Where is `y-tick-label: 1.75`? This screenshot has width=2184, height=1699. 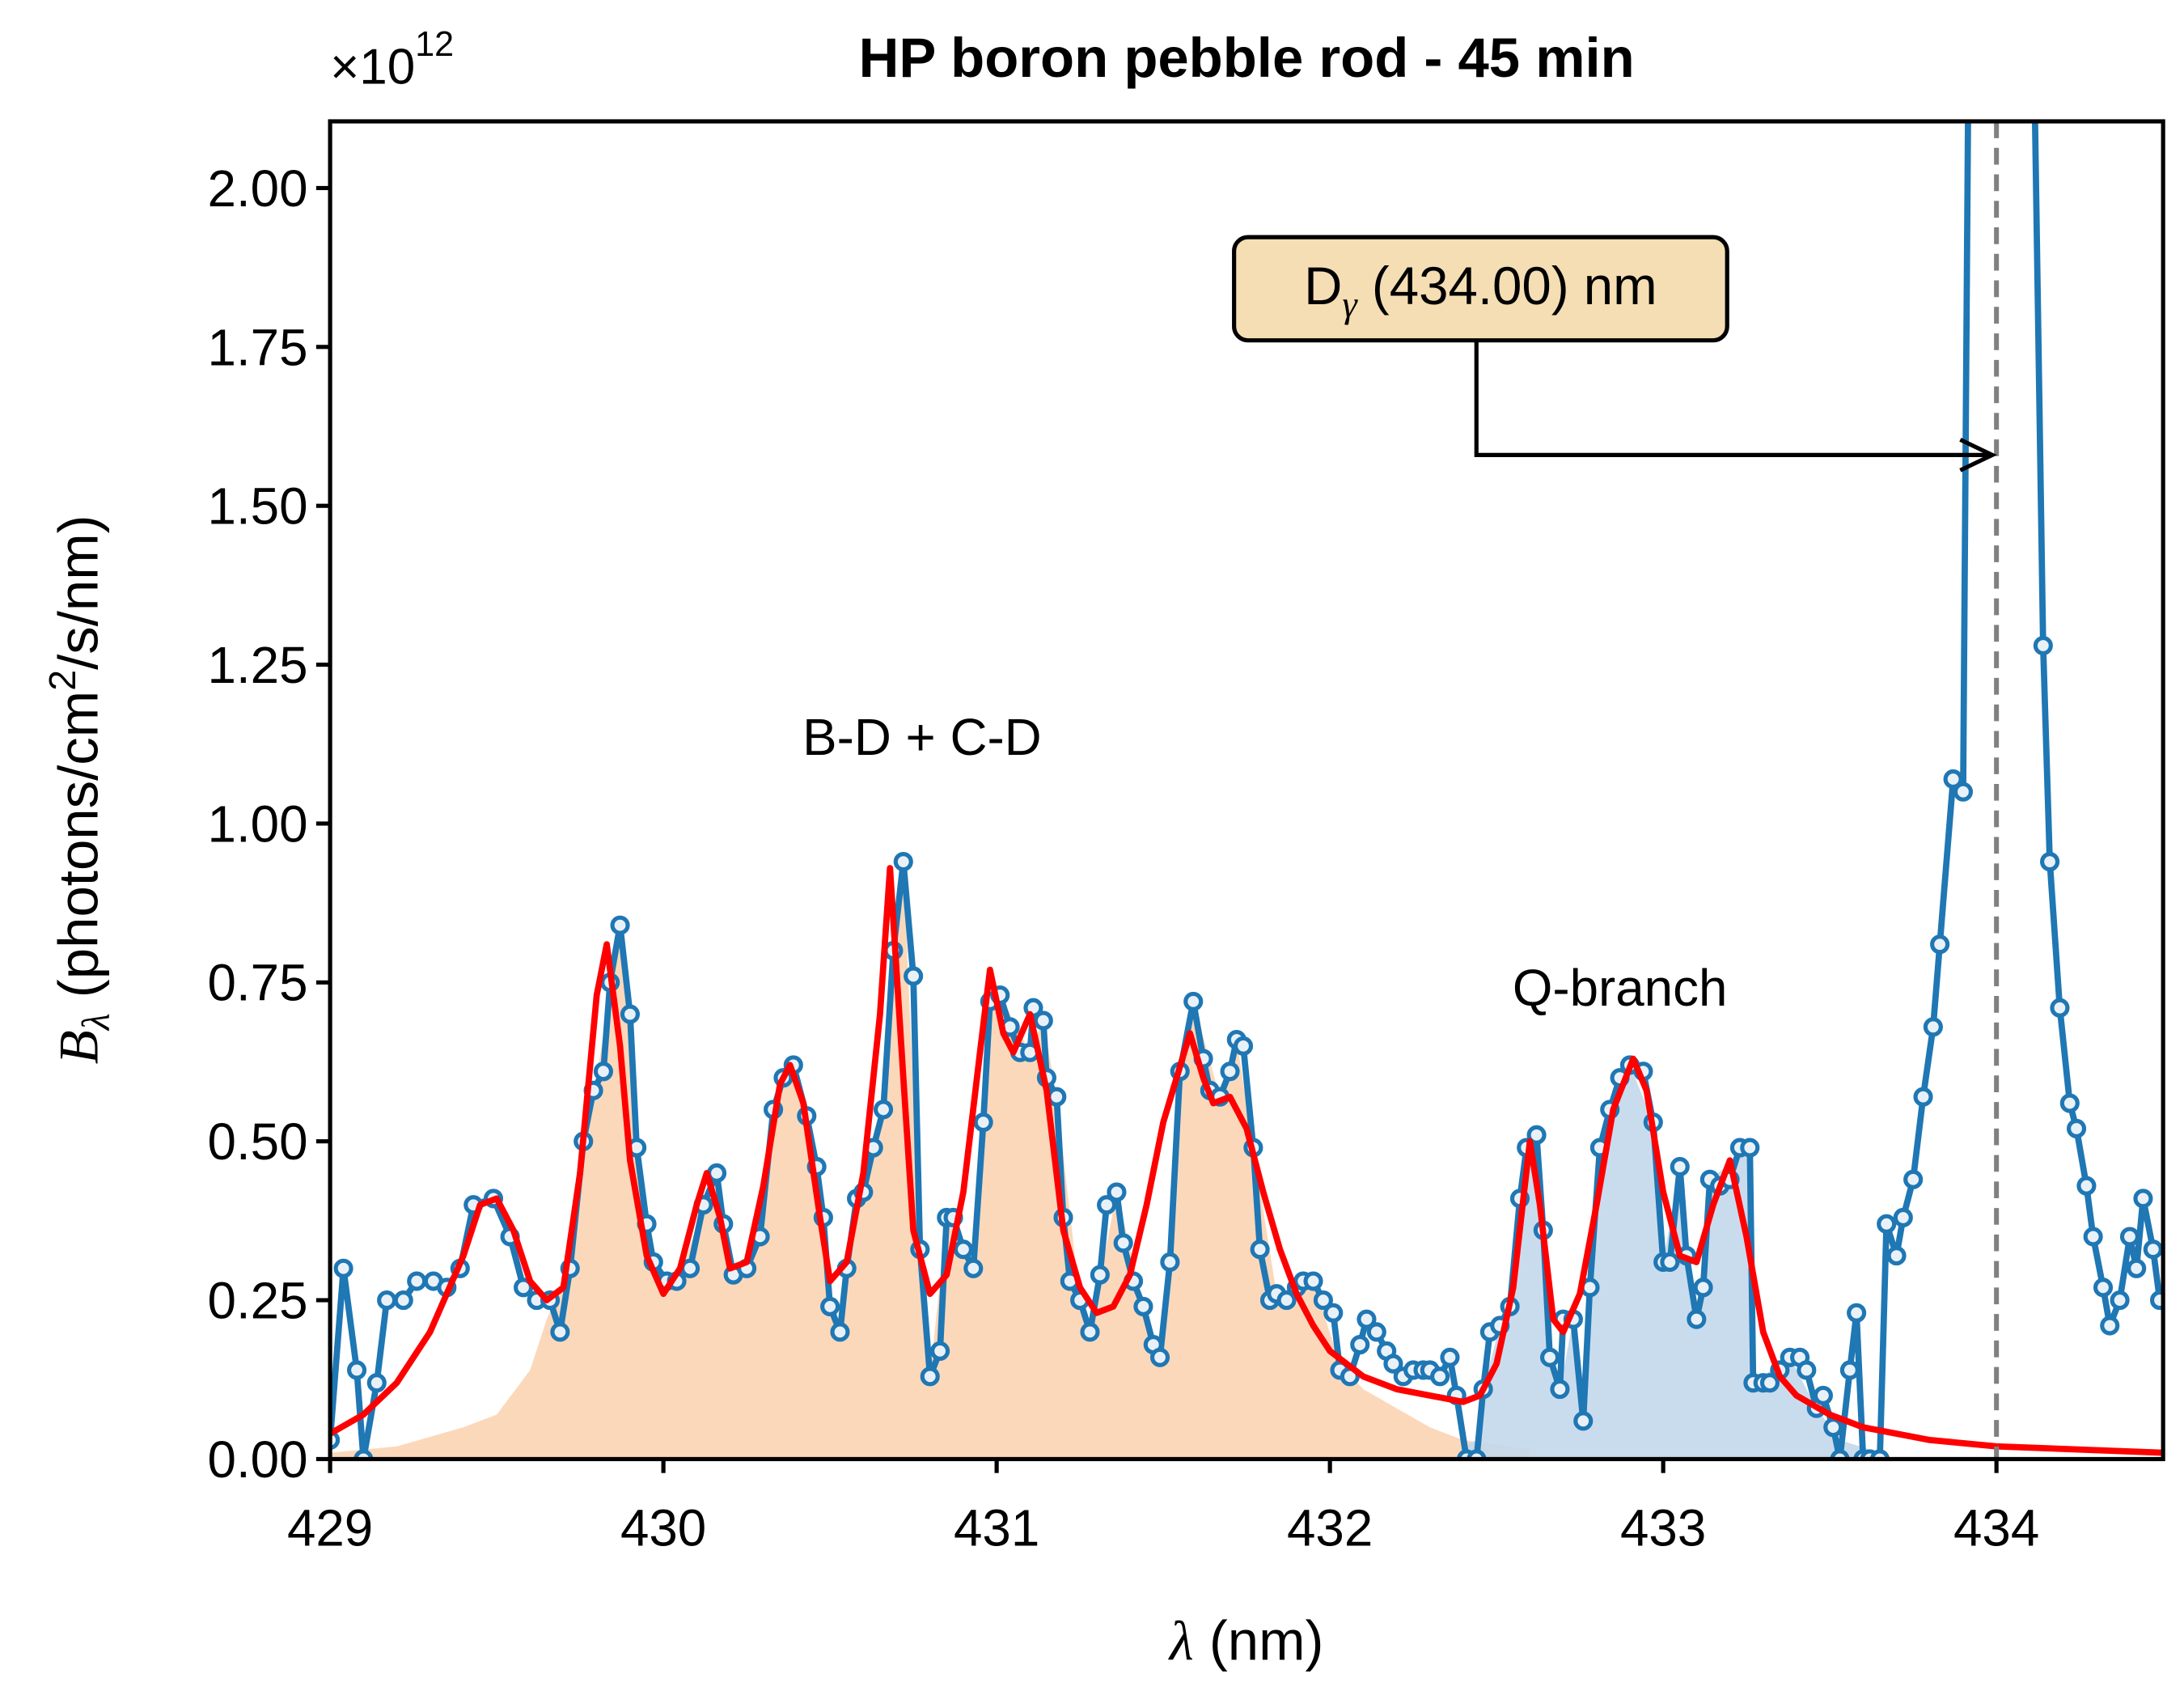 y-tick-label: 1.75 is located at coordinates (258, 347).